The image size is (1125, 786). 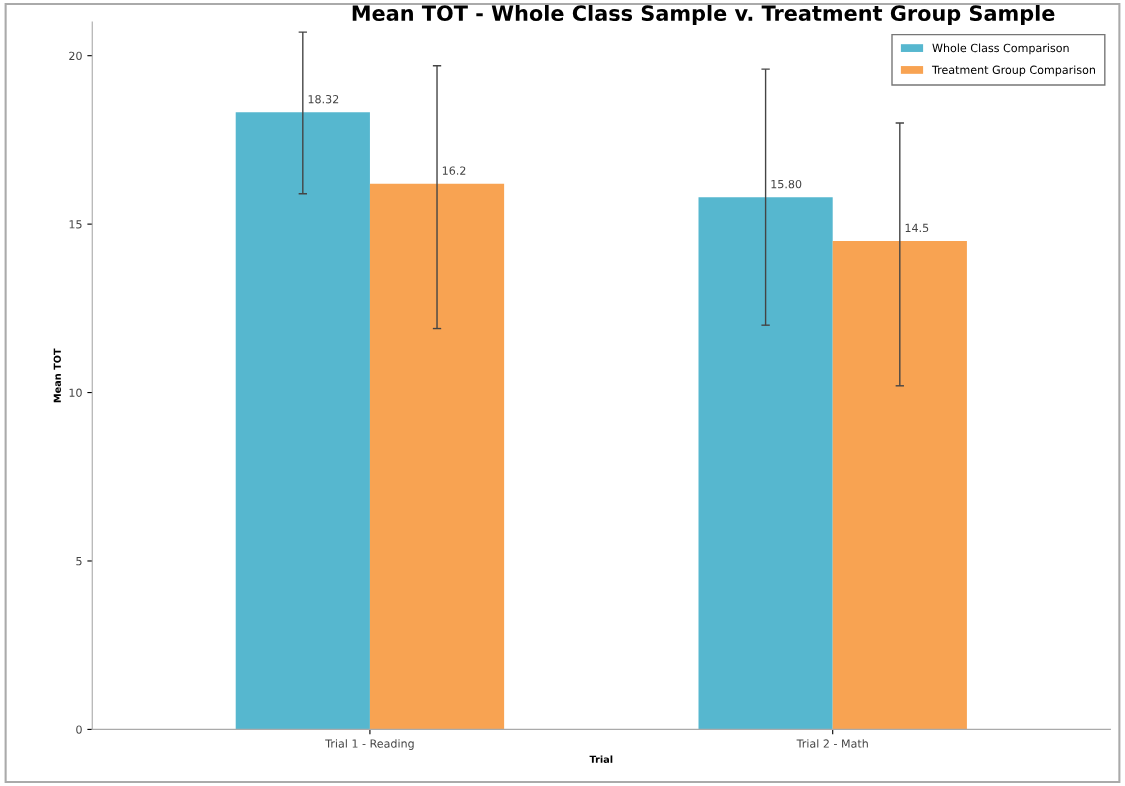 I want to click on data-label: 16.2, so click(x=454, y=170).